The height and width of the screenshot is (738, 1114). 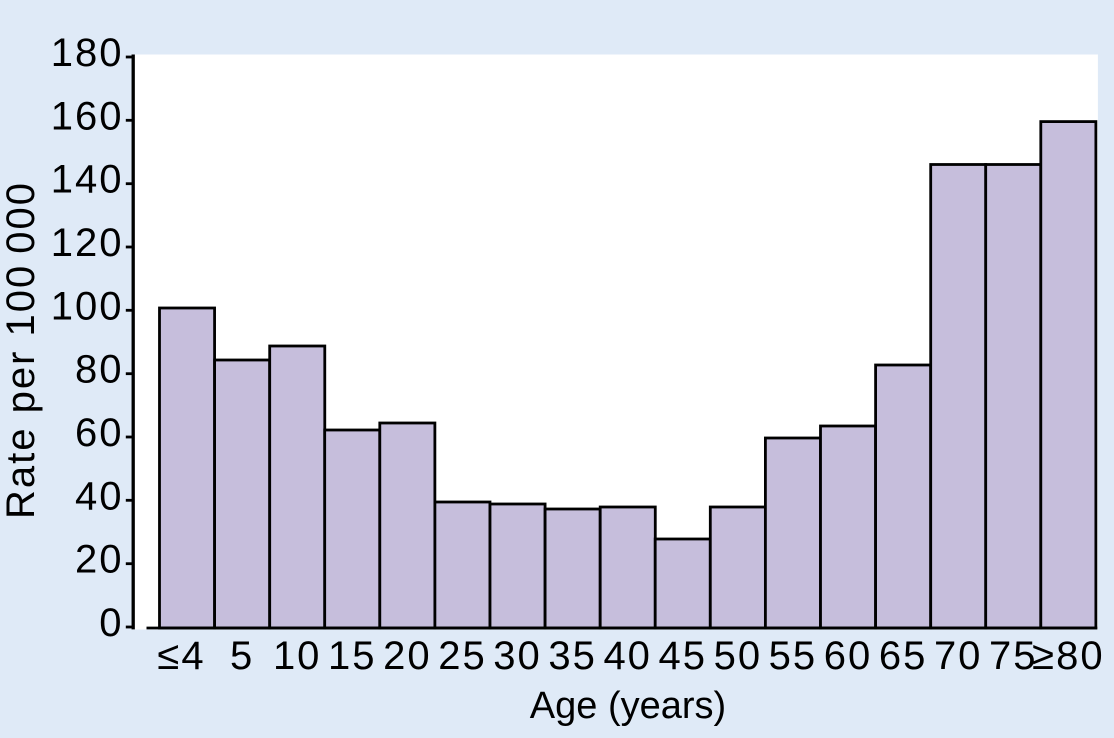 What do you see at coordinates (87, 243) in the screenshot?
I see `svg-text: 120` at bounding box center [87, 243].